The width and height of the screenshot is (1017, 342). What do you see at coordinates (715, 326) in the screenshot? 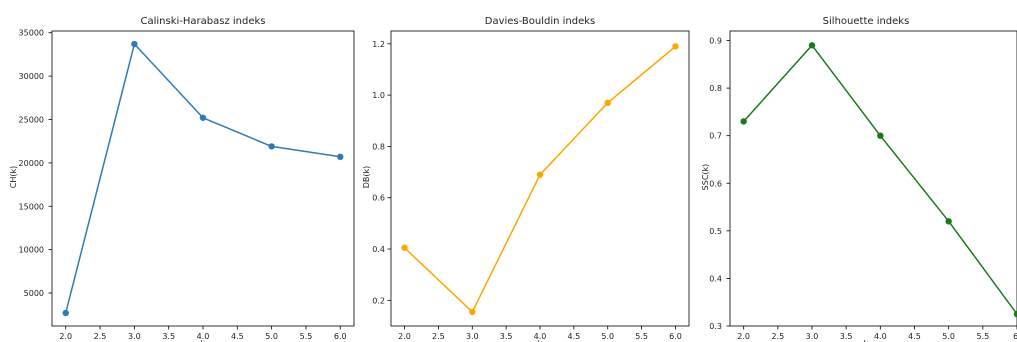
I see `y-tick-label: 0.3` at bounding box center [715, 326].